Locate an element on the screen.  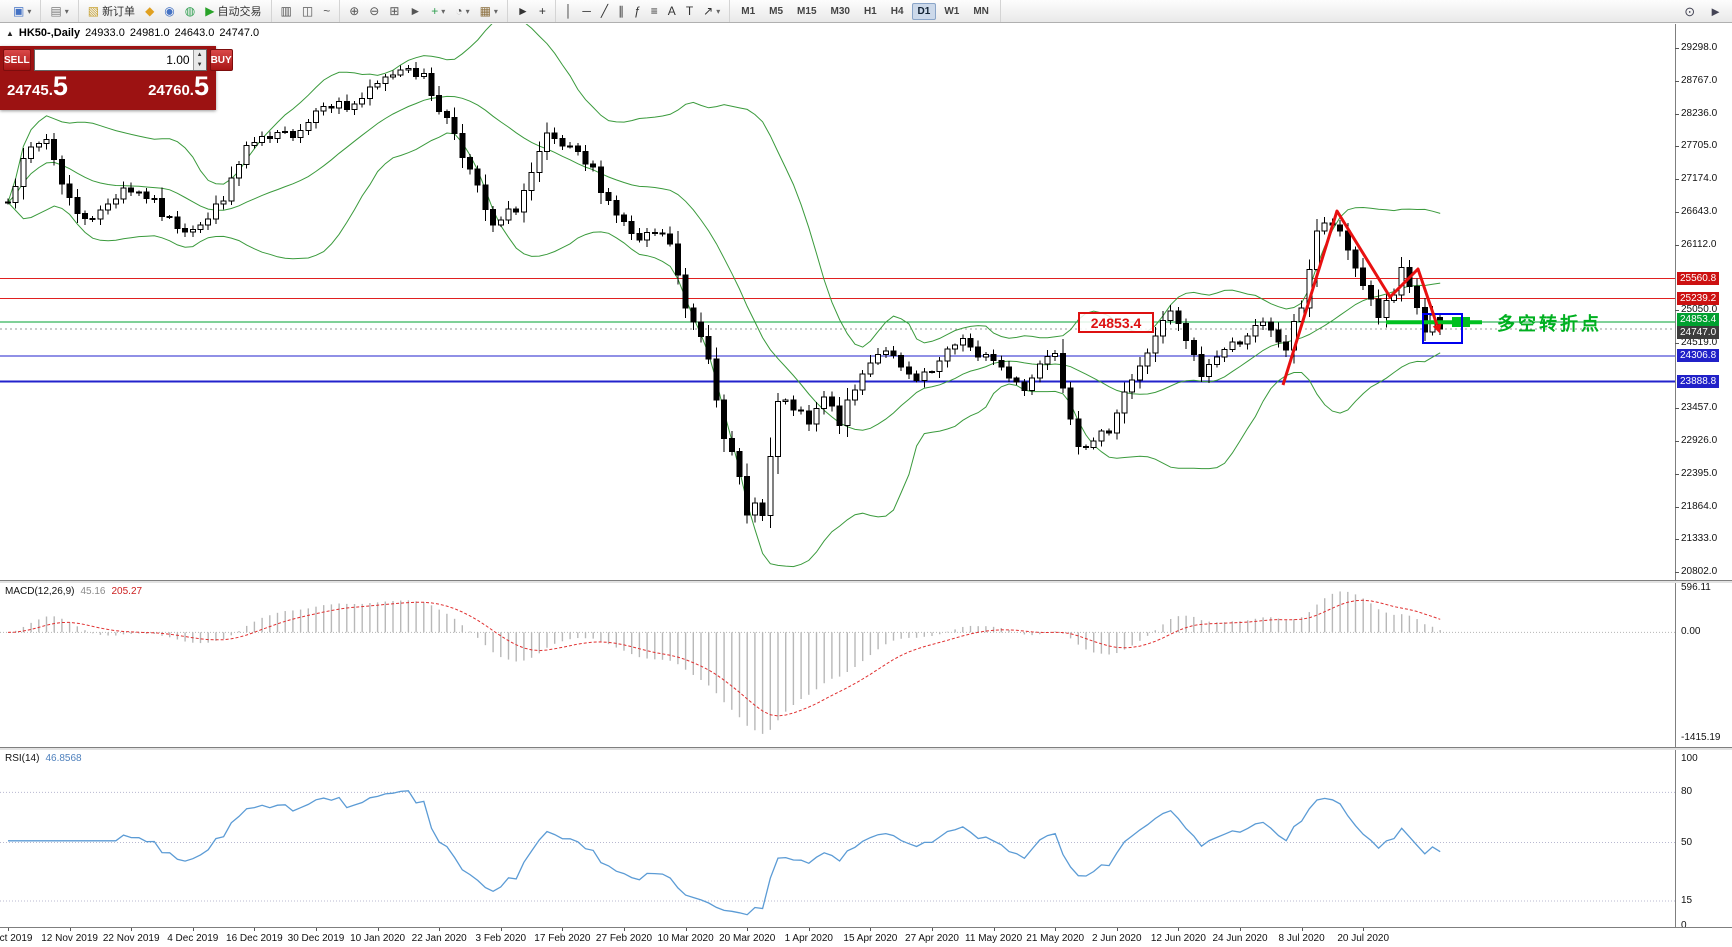
arrows-button: ↗ ▾ is located at coordinates (711, 11).